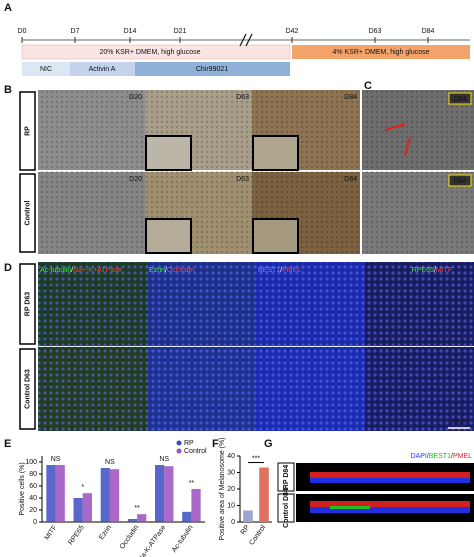 This screenshot has height=557, width=474. What do you see at coordinates (31, 462) in the screenshot?
I see `y-tick-label: 100` at bounding box center [31, 462].